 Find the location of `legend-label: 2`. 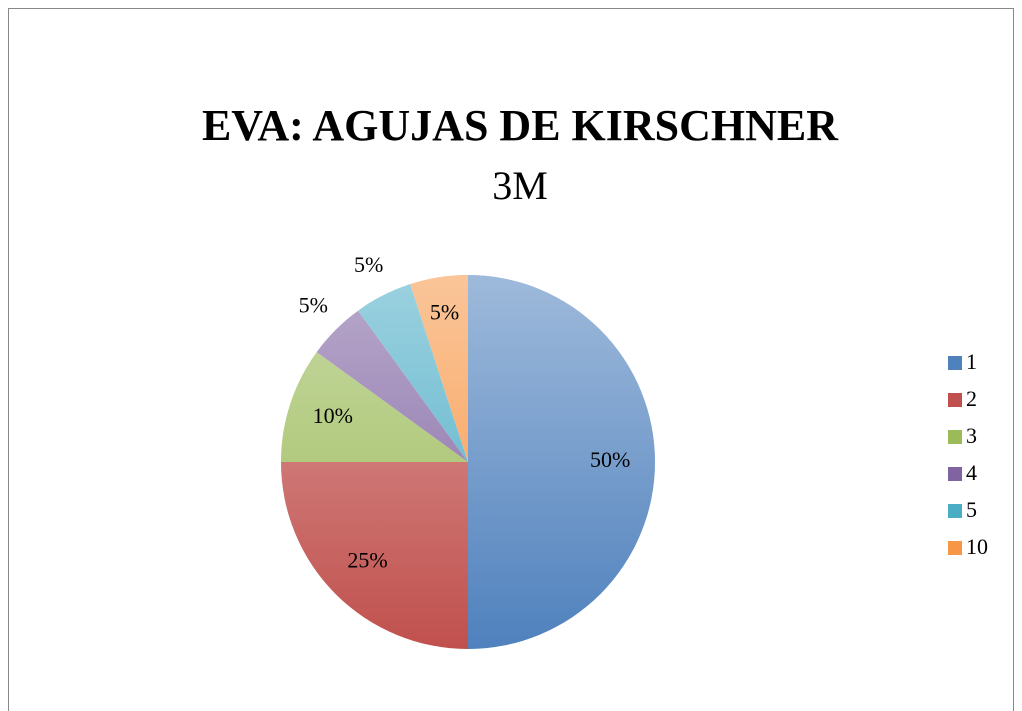

legend-label: 2 is located at coordinates (971, 398).